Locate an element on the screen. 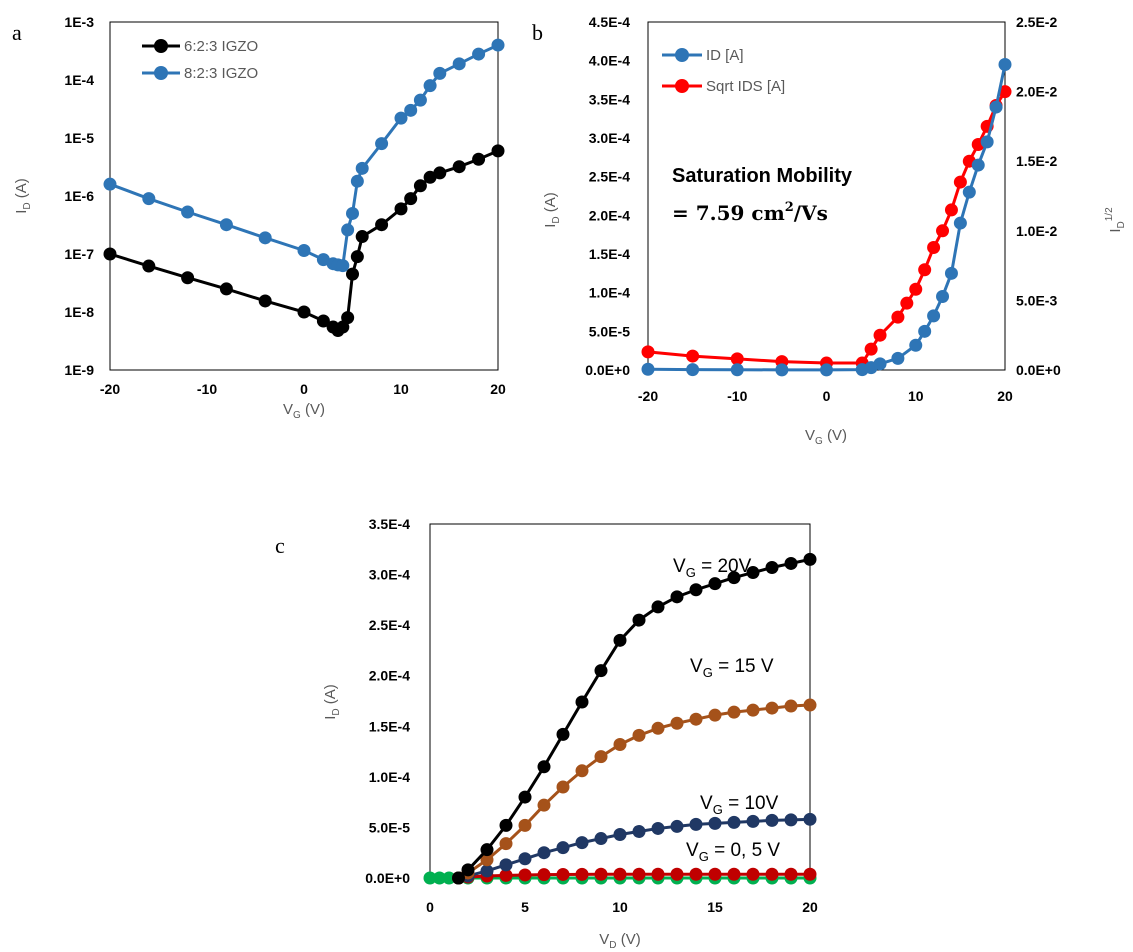 This screenshot has width=1133, height=952. y2-tick-labels-b: 0.0E+0 5.0E-3 1.0E-2 1.5E-2 2.0E-2 2.5E-2 is located at coordinates (1038, 196).